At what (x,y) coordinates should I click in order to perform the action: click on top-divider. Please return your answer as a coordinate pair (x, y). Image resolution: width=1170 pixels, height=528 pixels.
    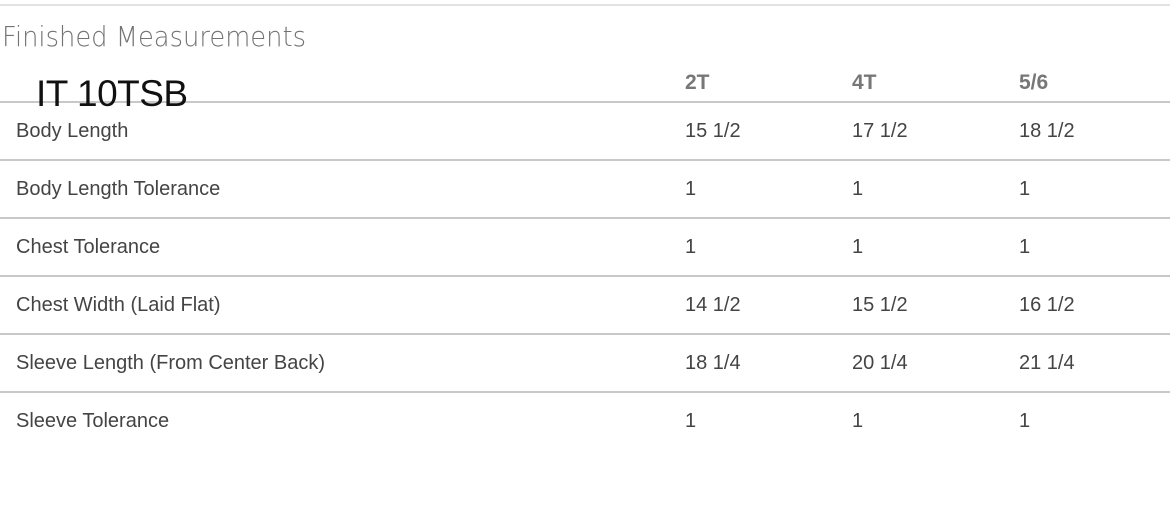
    Looking at the image, I should click on (585, 5).